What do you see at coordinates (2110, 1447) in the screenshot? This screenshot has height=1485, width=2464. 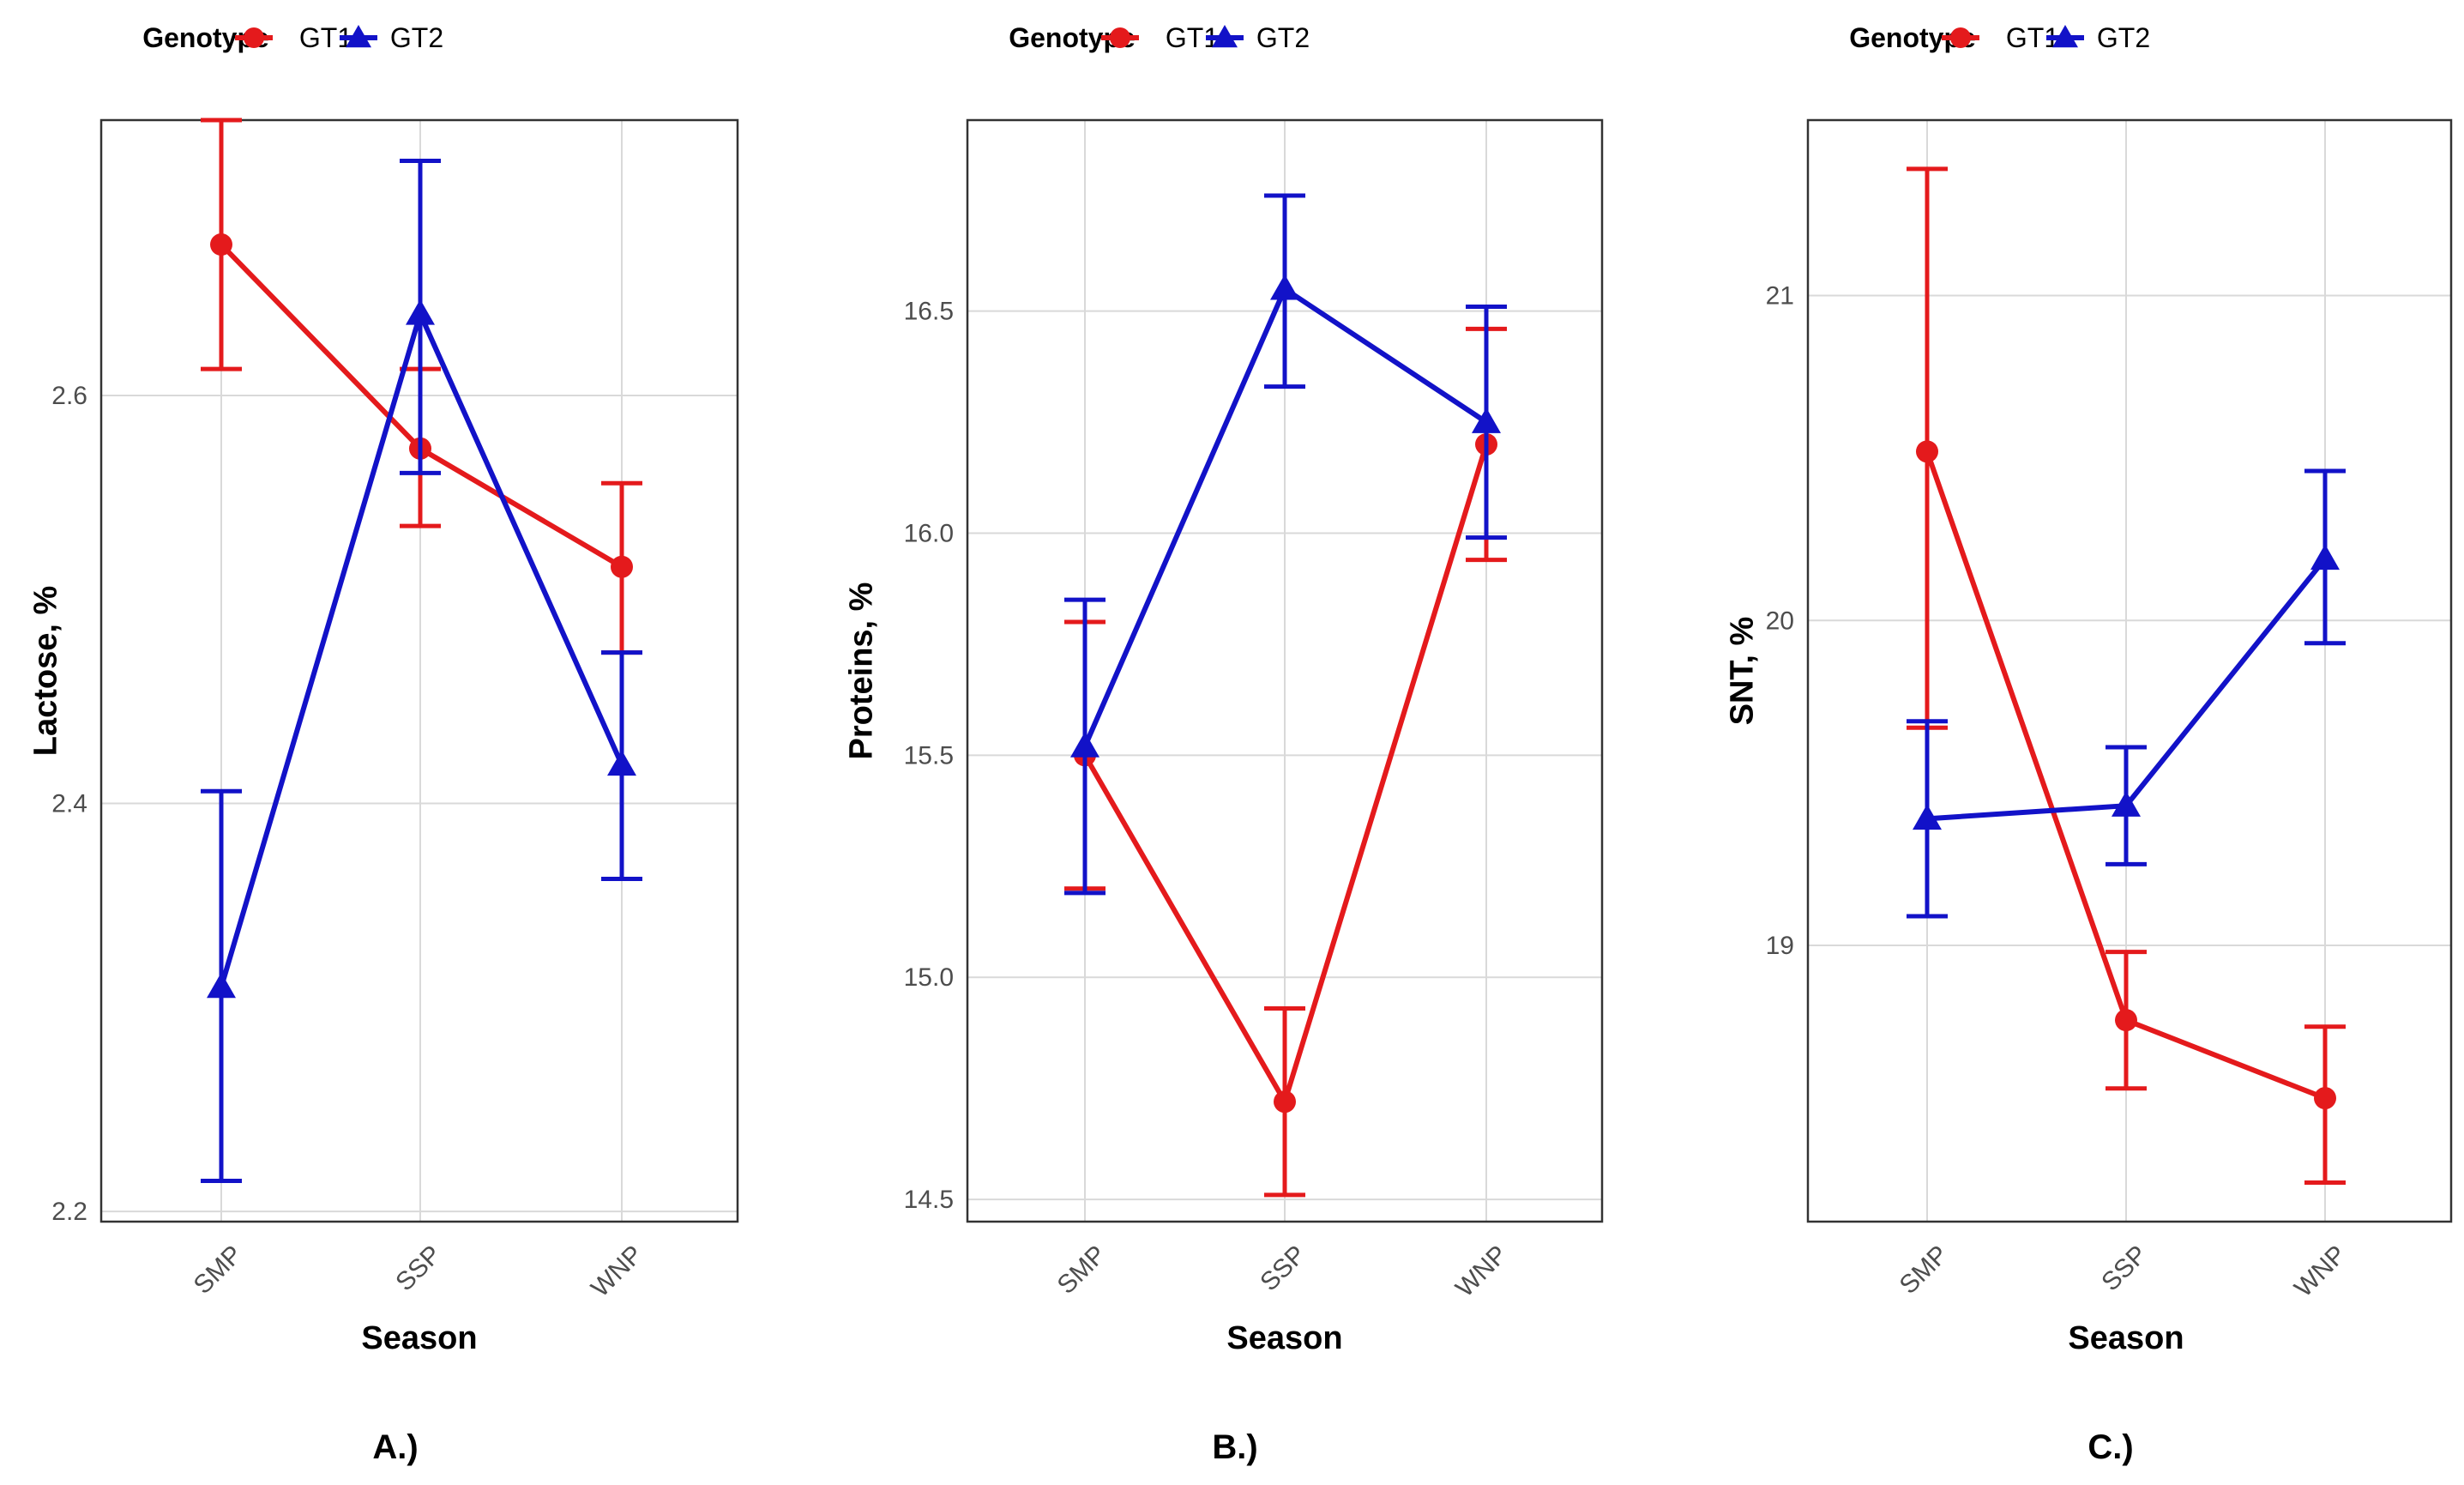 I see `panel-label: C.)` at bounding box center [2110, 1447].